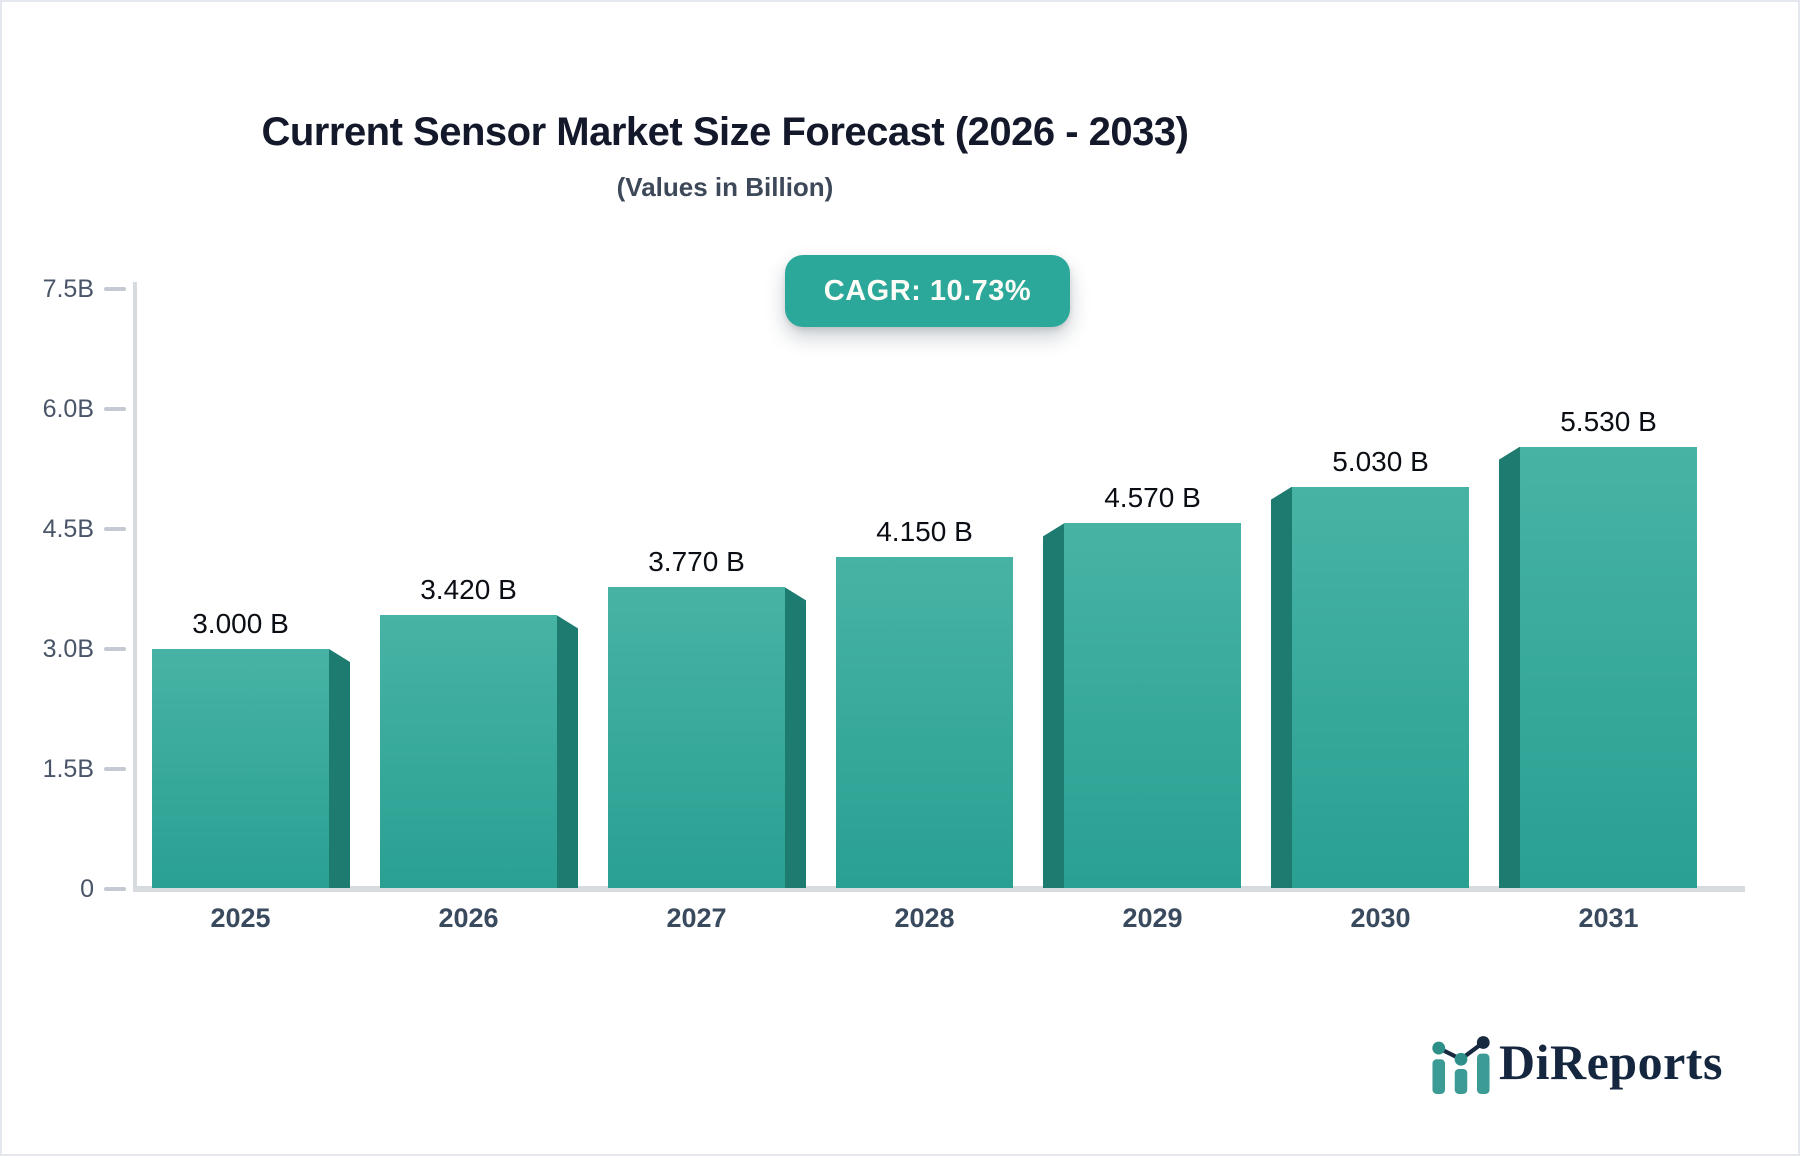 This screenshot has height=1156, width=1800. I want to click on bar-value-label: 3.420 B, so click(468, 590).